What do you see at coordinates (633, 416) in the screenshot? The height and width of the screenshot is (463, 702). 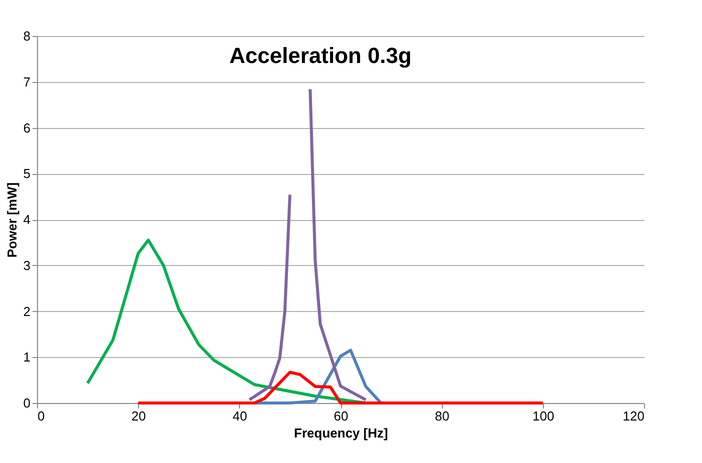 I see `x-tick-label: 120` at bounding box center [633, 416].